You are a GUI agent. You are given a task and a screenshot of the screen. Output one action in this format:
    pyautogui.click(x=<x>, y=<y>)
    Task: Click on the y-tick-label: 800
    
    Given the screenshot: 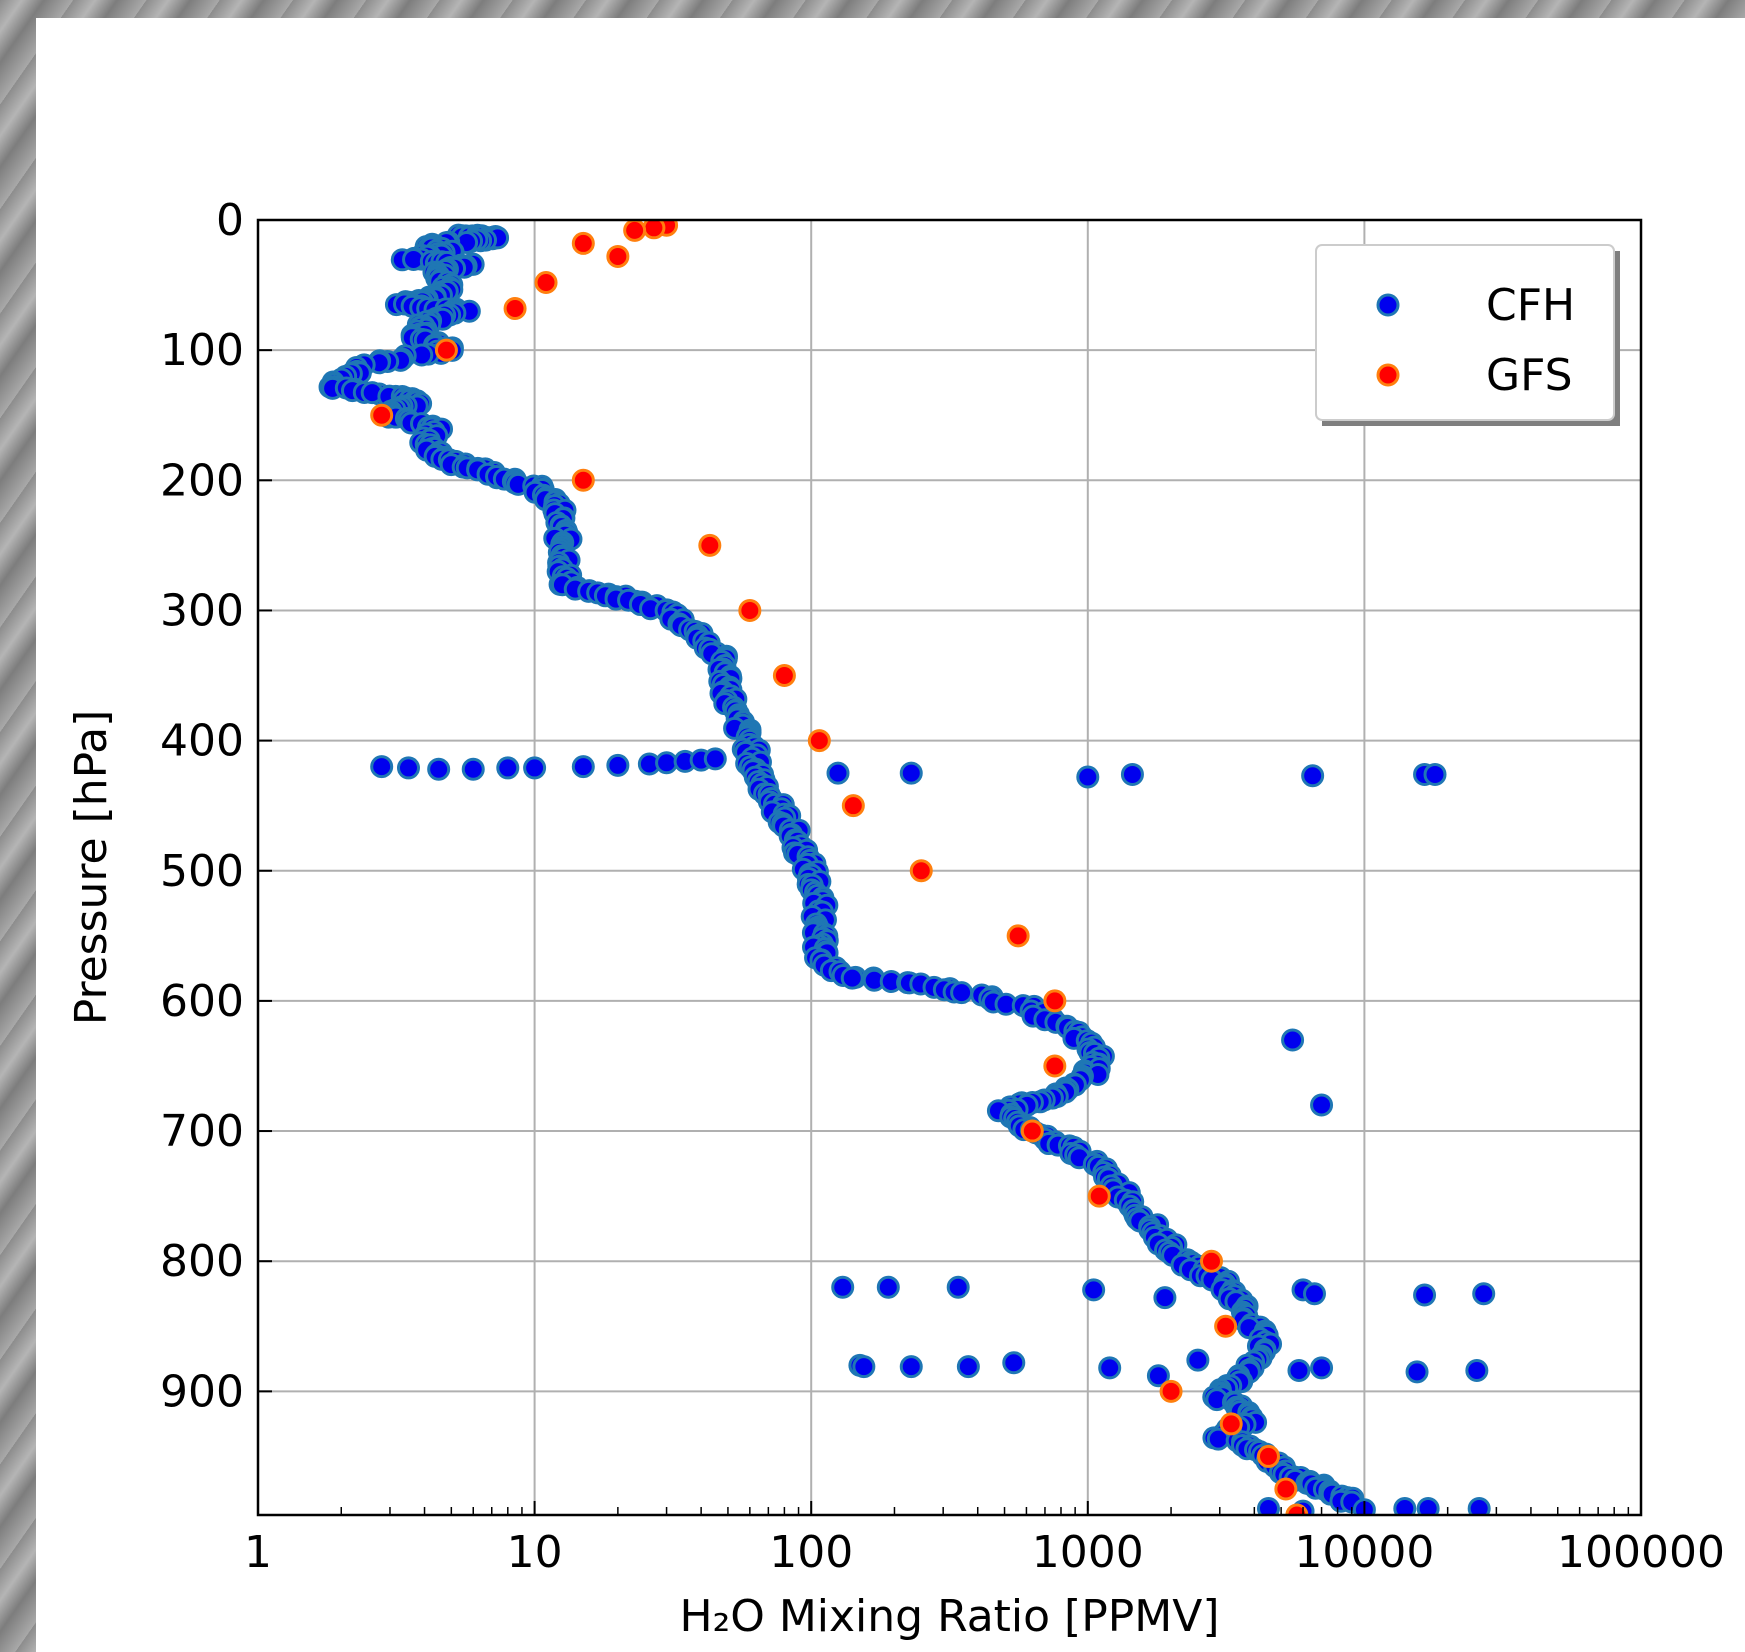 What is the action you would take?
    pyautogui.click(x=202, y=1261)
    